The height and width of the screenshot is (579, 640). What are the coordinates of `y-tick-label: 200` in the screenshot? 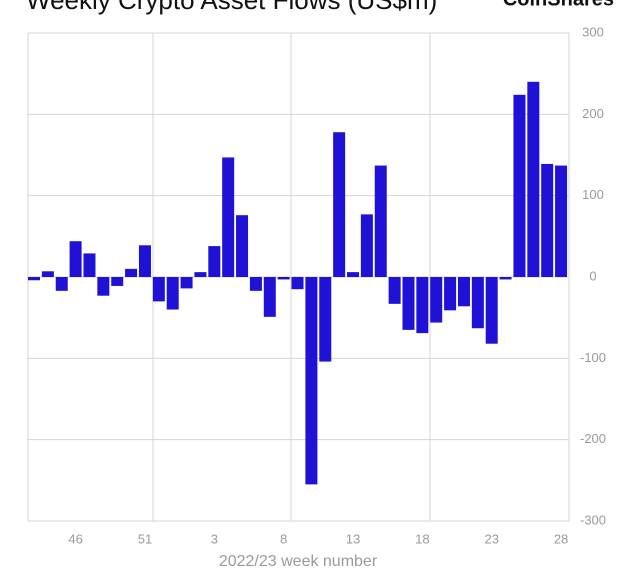 It's located at (593, 113).